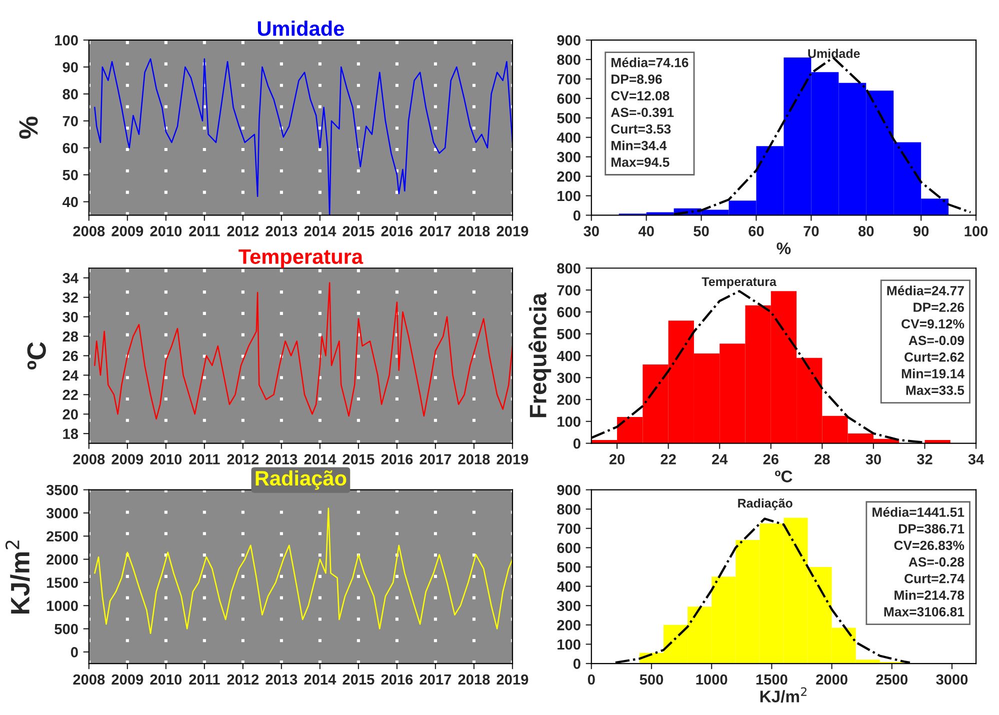  Describe the element at coordinates (925, 340) in the screenshot. I see `annotation: Média=24.77 DP=2.26 CV=9.12% AS=-0.09 Curt=2.62 Min=19.14 Max=33.5` at that location.